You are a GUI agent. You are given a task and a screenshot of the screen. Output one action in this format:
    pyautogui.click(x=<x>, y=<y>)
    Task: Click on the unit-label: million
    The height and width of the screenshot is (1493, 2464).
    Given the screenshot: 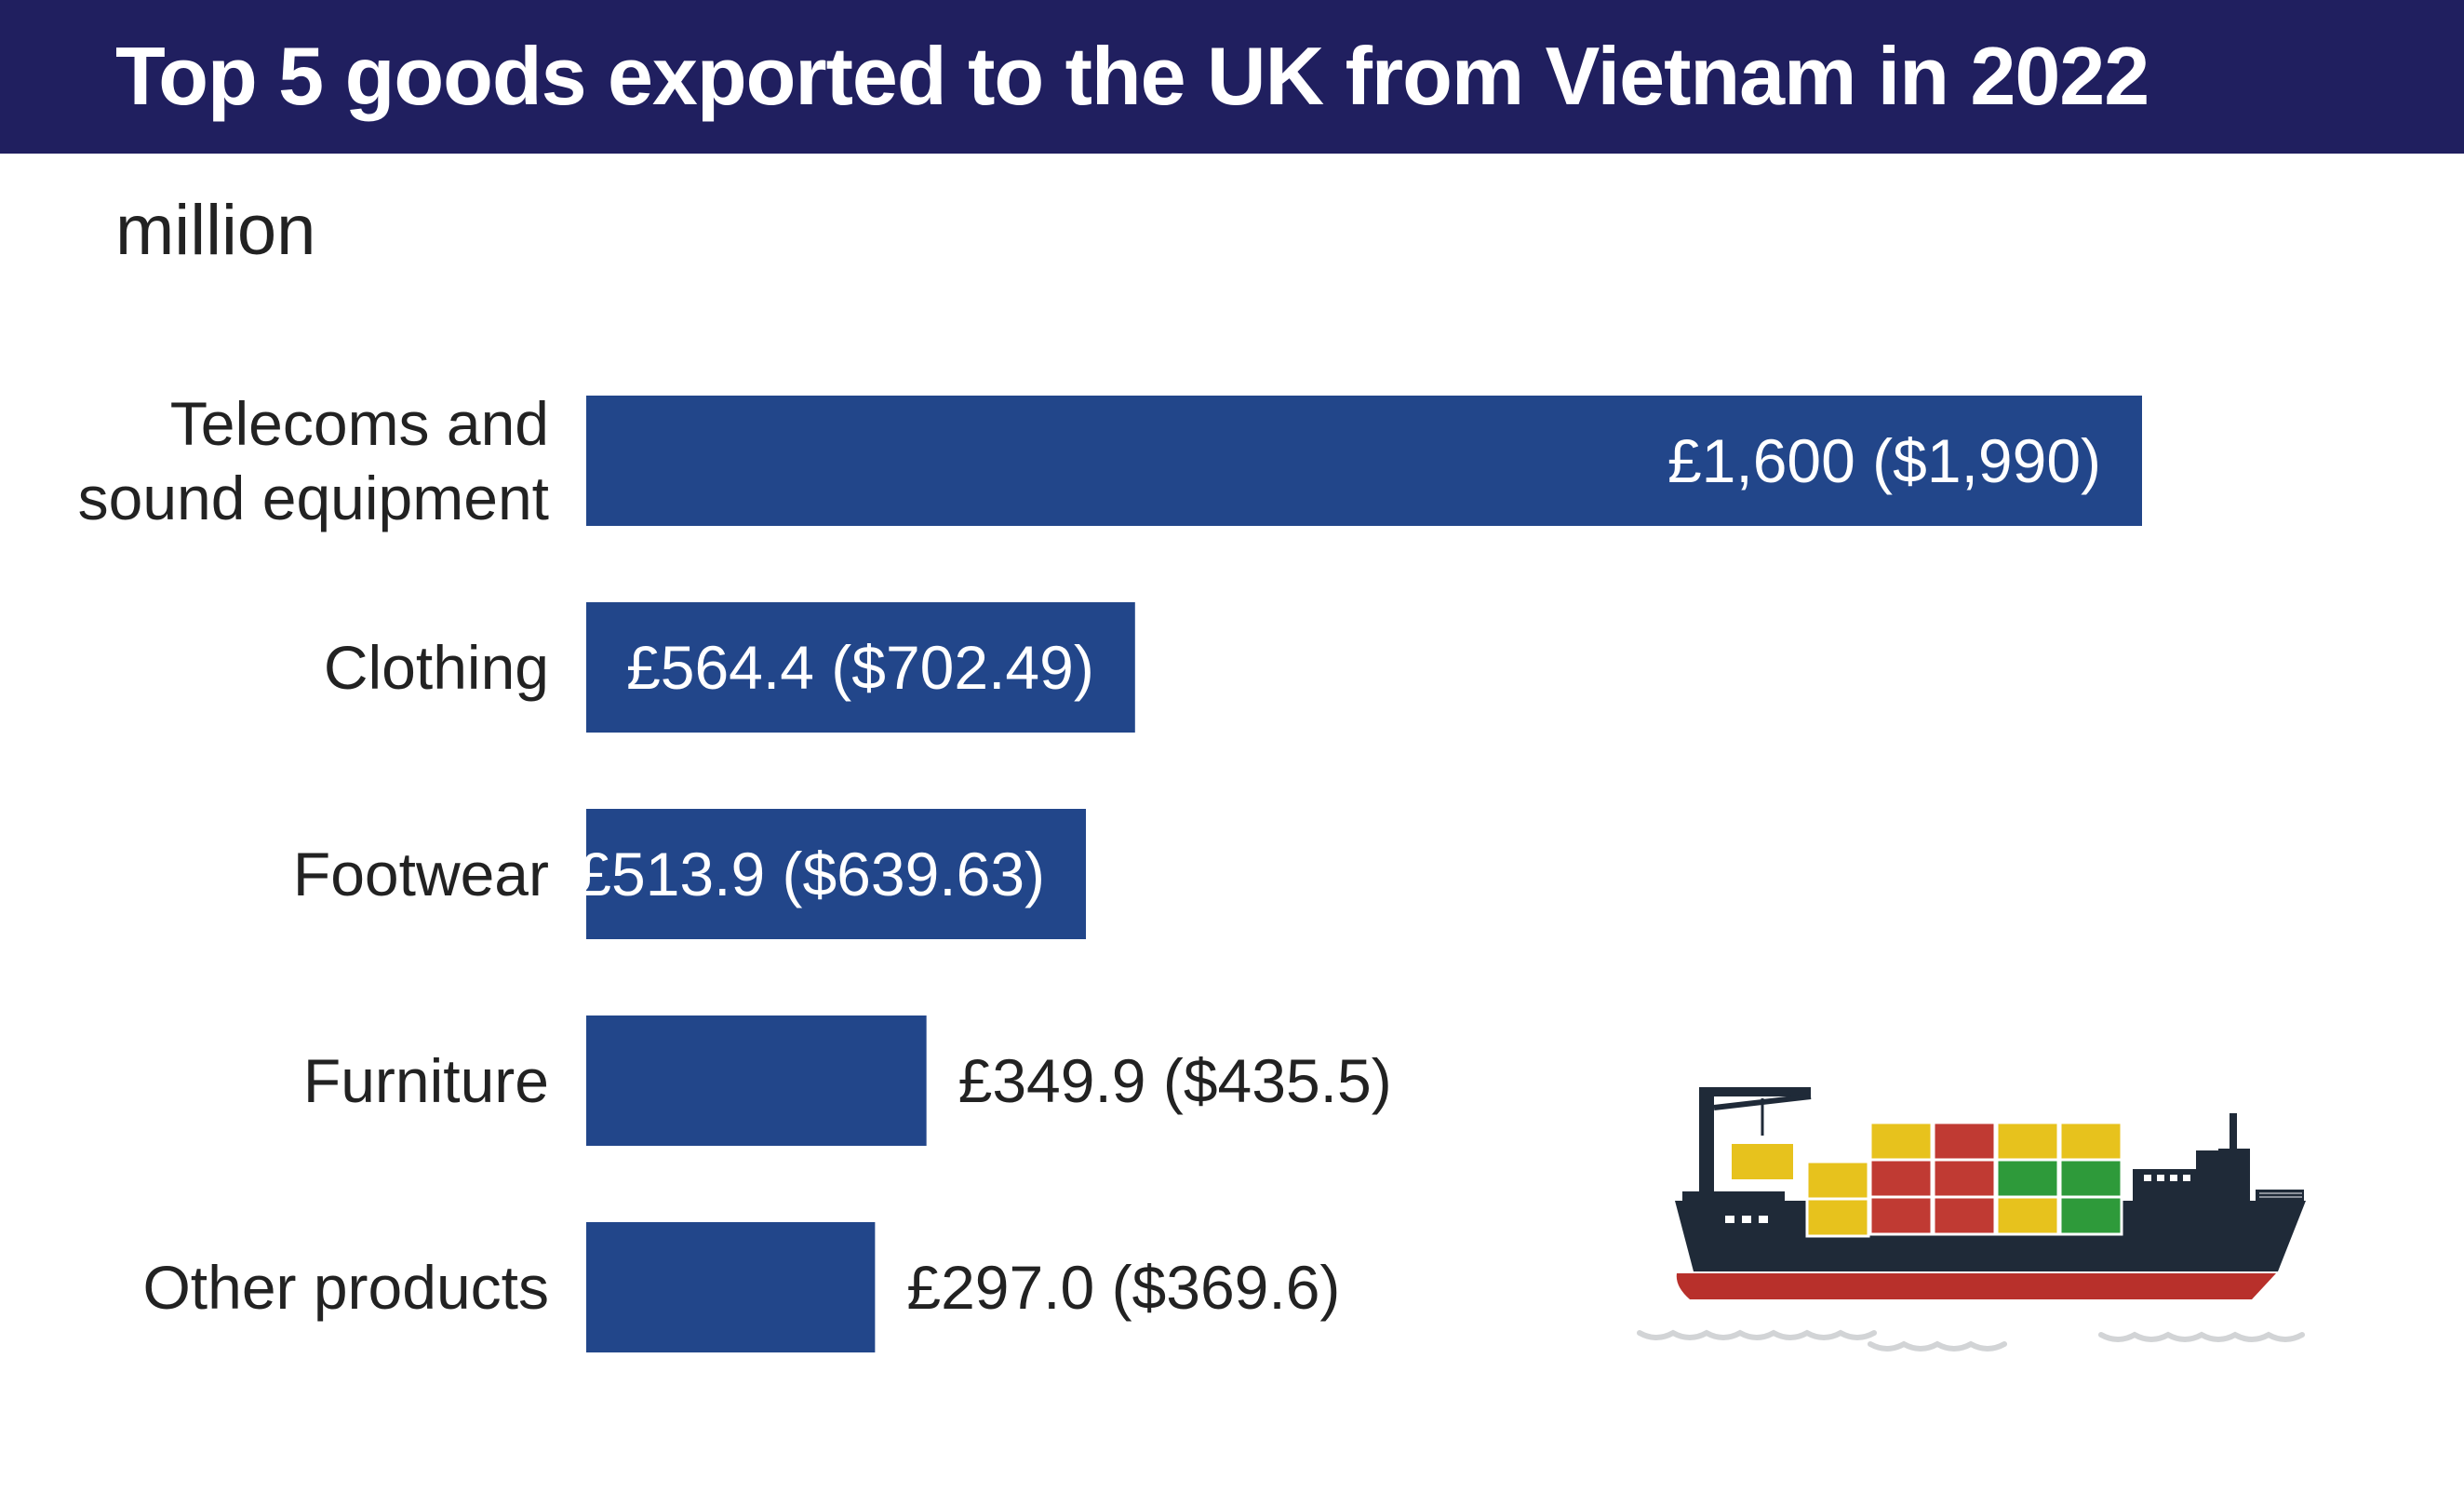 What is the action you would take?
    pyautogui.click(x=215, y=231)
    